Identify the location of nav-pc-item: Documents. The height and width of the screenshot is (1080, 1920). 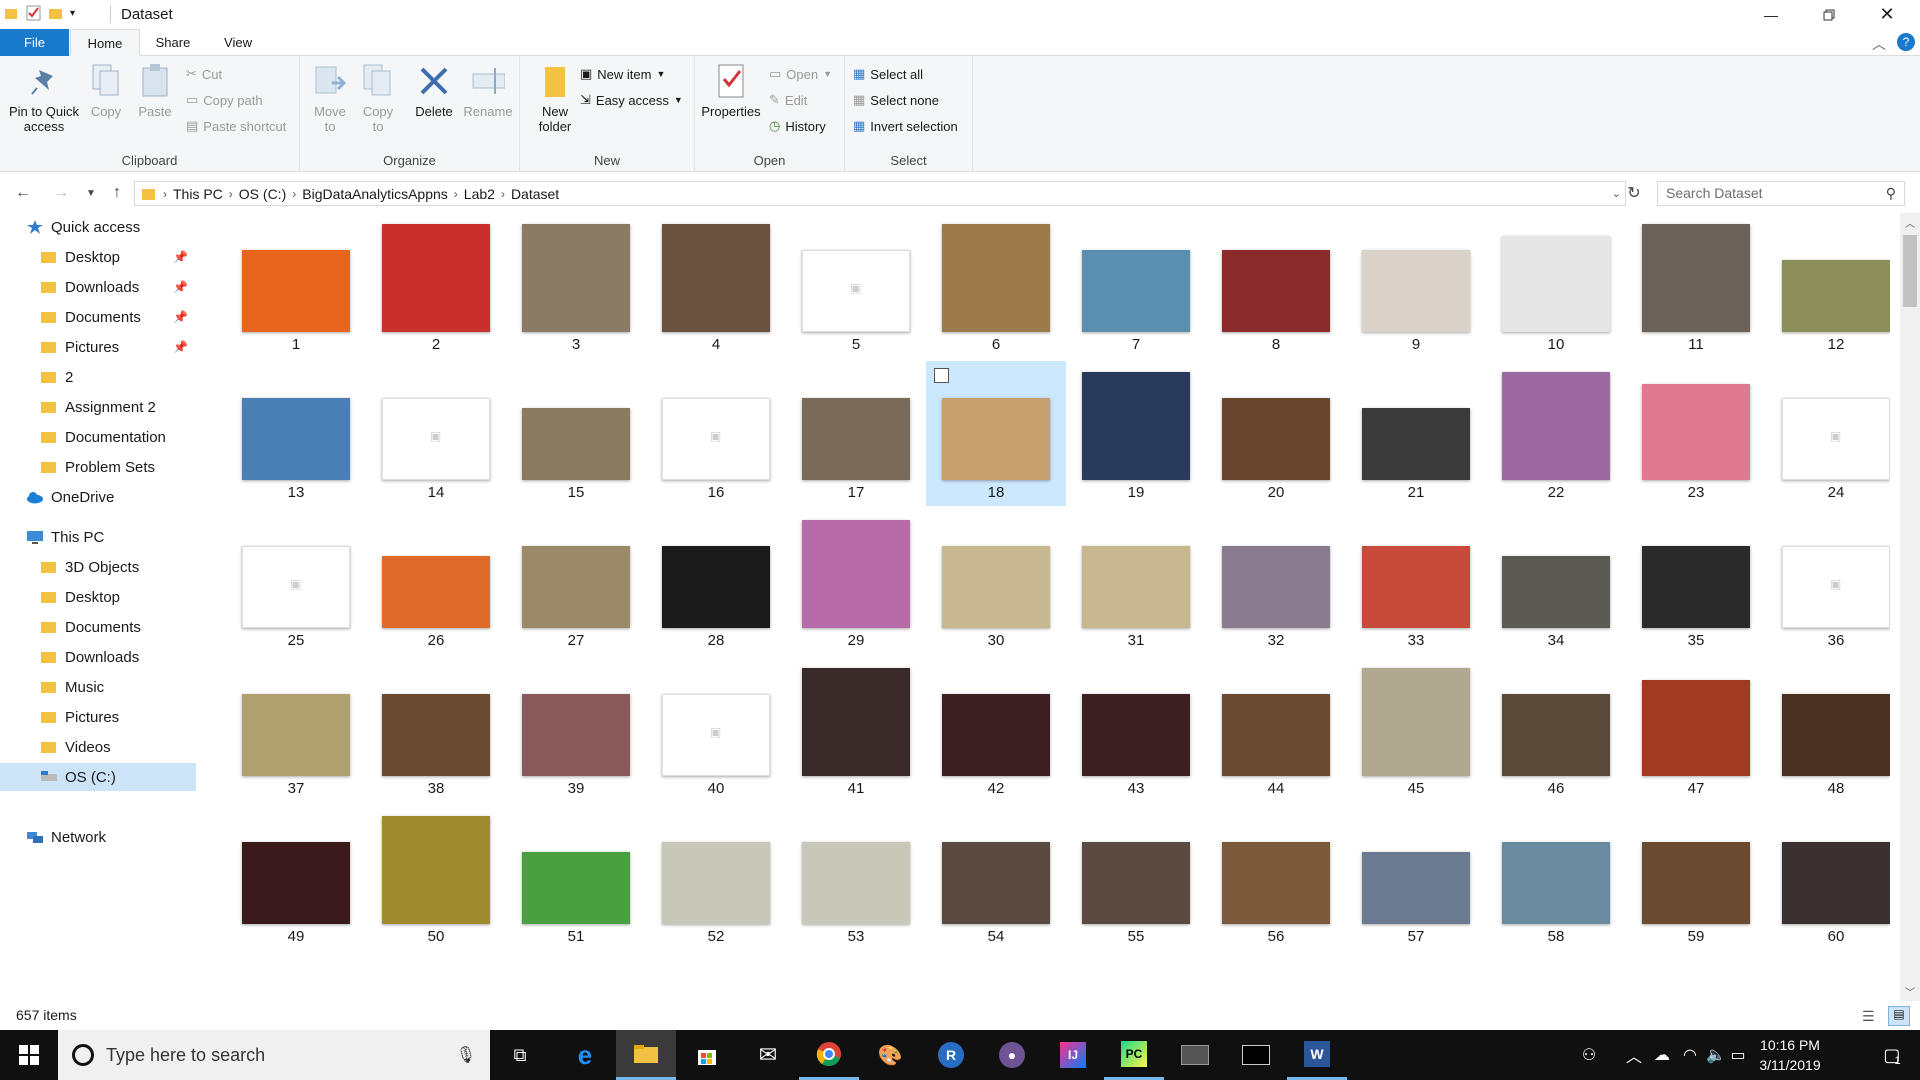
(98, 627).